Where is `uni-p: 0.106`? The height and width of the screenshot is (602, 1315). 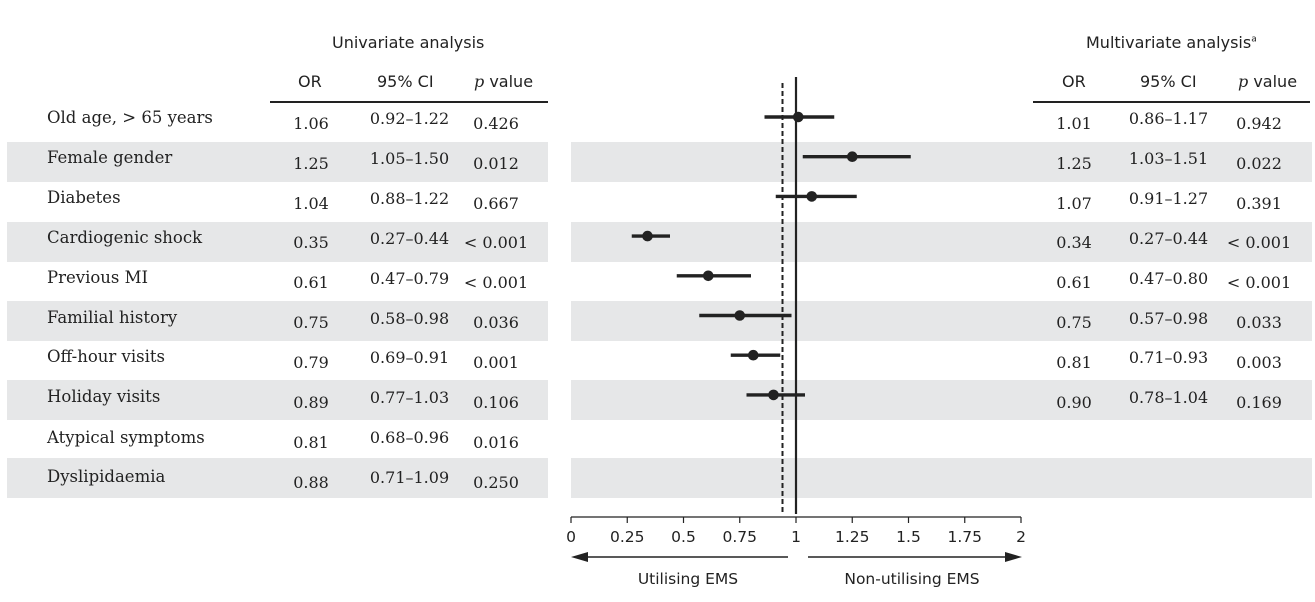 uni-p: 0.106 is located at coordinates (496, 402).